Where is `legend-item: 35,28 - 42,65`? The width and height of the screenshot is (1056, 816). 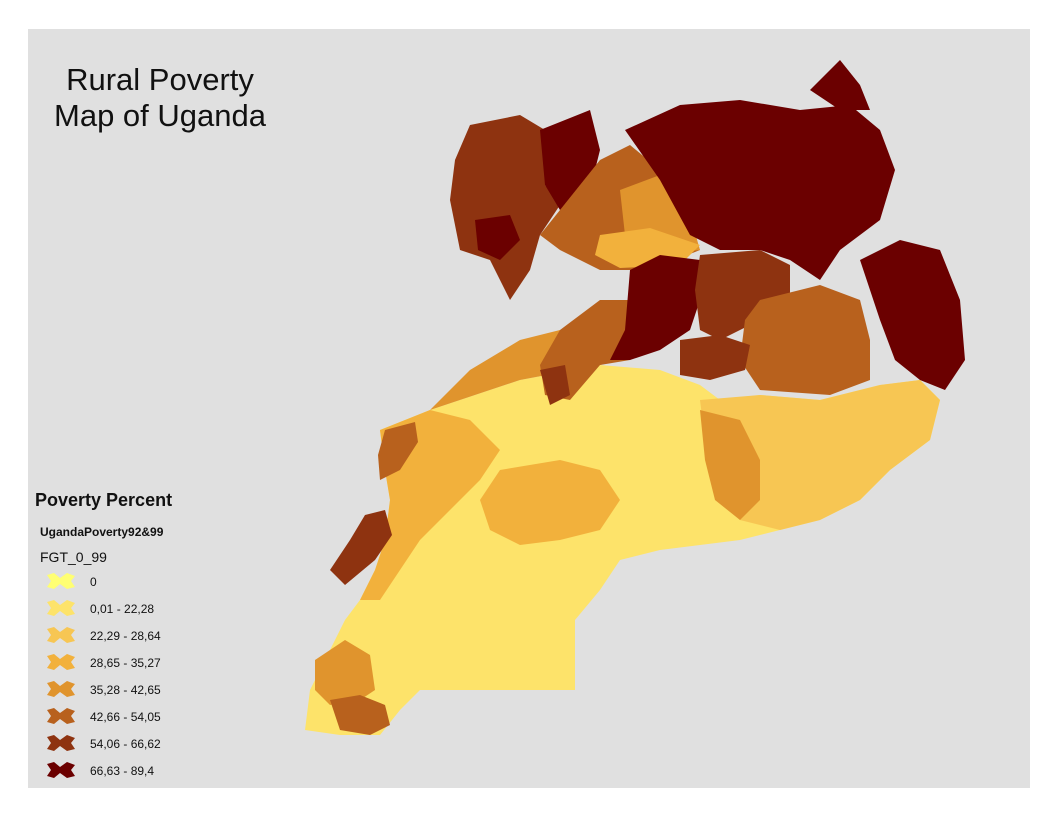
legend-item: 35,28 - 42,65 is located at coordinates (154, 688).